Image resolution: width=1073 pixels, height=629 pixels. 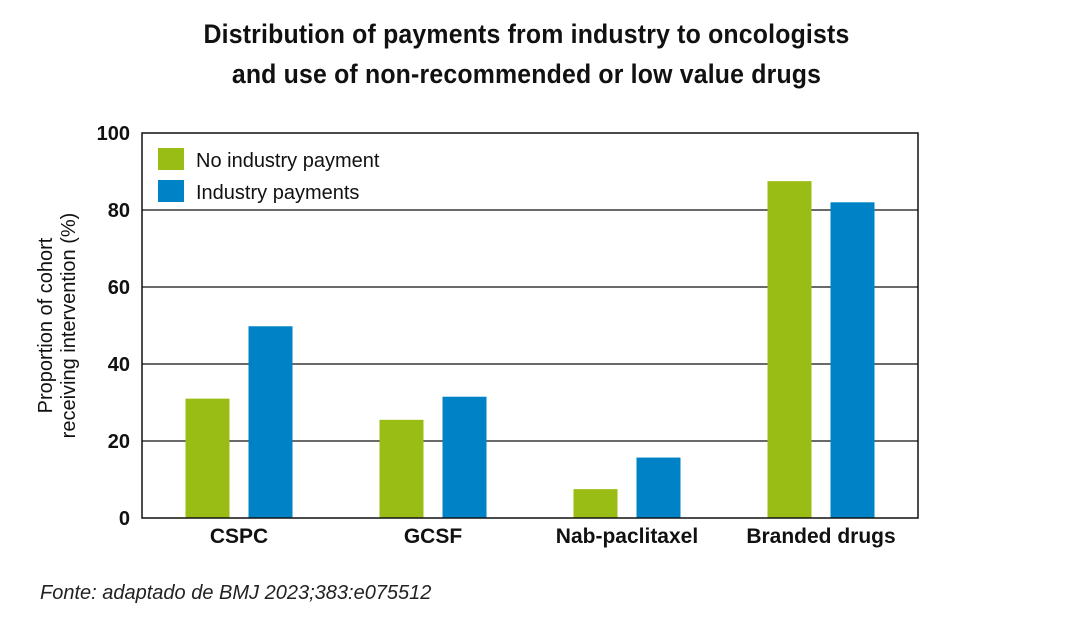 I want to click on legend-label: No industry payment, so click(x=288, y=161).